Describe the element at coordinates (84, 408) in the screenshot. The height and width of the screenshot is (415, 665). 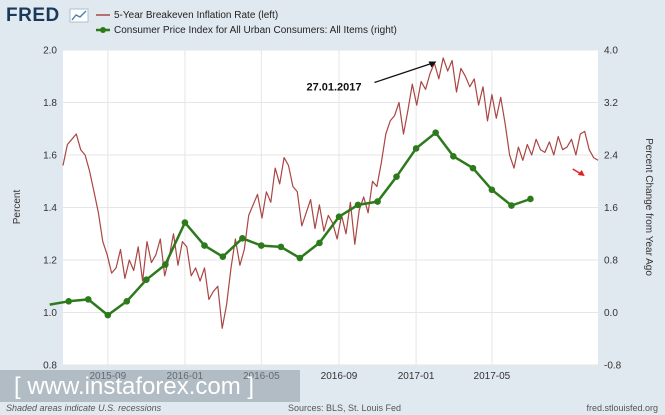
I see `recession-note: Shaded areas indicate U.S. recessions` at that location.